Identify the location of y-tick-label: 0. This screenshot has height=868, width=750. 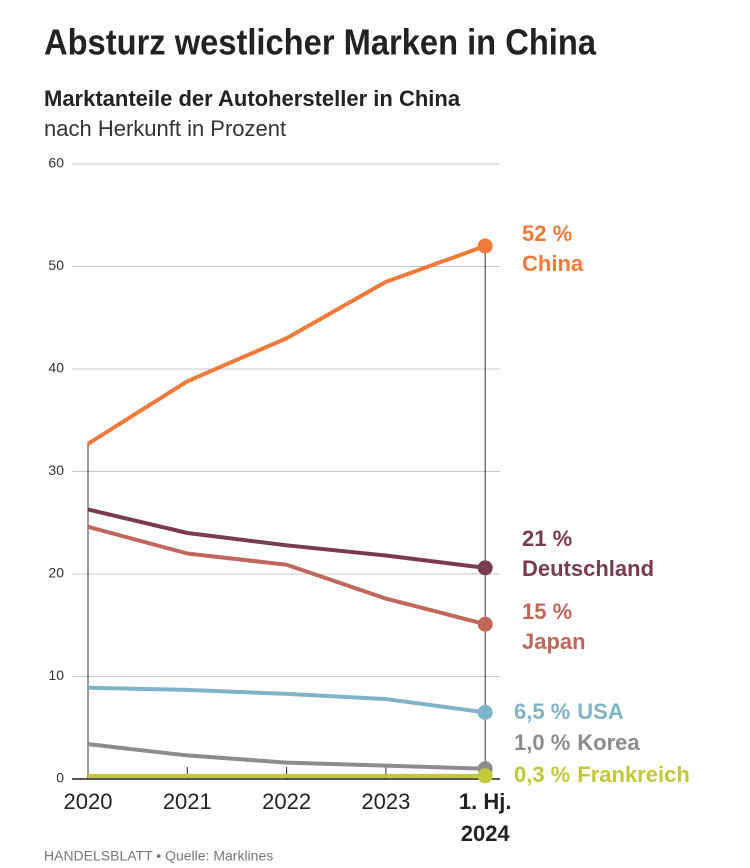
(60, 778).